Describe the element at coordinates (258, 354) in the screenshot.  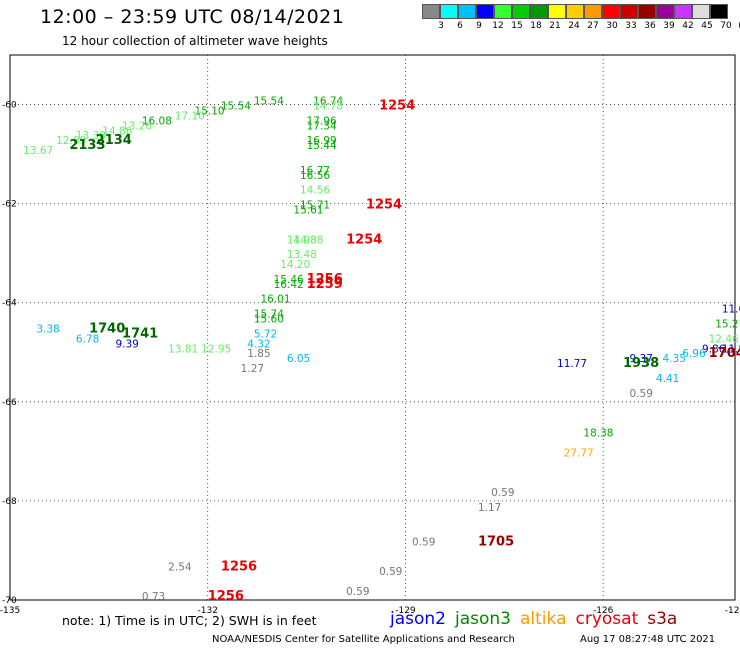
I see `wave-height-point: 1.85` at that location.